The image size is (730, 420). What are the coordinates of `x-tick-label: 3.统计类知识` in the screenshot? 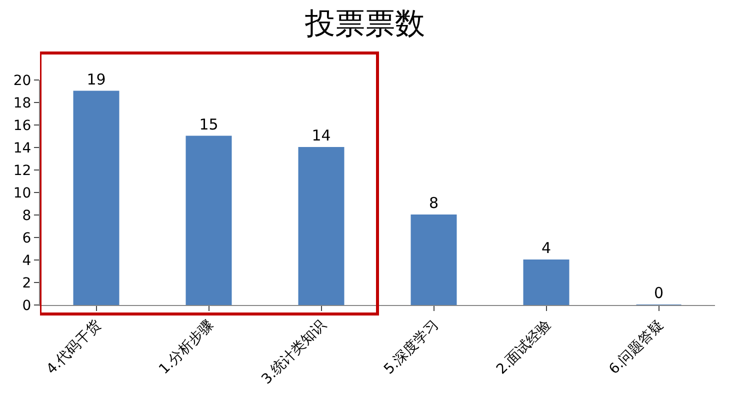 It's located at (294, 352).